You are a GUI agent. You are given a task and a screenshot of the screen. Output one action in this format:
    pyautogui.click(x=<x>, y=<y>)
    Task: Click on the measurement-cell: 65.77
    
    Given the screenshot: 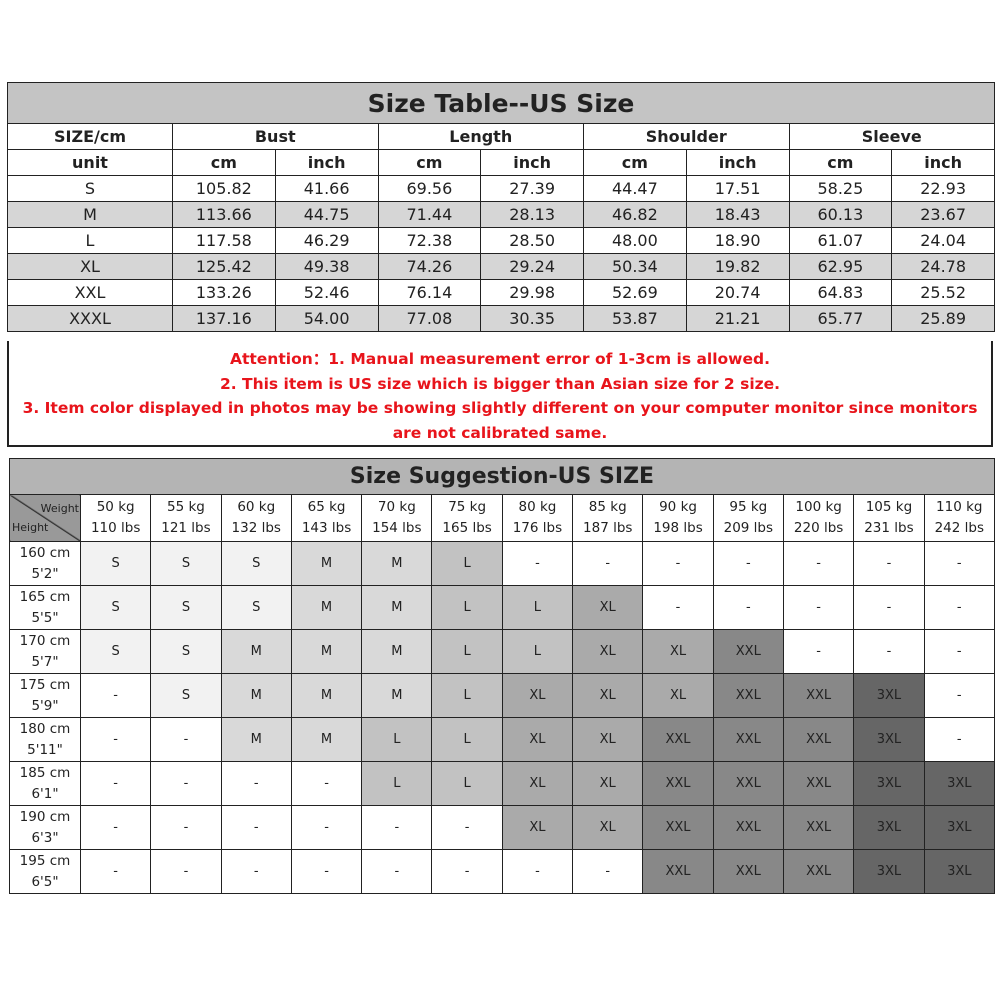 What is the action you would take?
    pyautogui.click(x=840, y=318)
    